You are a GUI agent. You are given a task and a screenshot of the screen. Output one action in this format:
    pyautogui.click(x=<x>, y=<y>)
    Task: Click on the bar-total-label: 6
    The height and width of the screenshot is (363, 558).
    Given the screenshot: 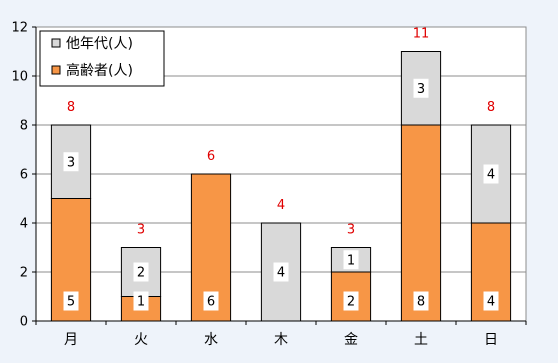 What is the action you would take?
    pyautogui.click(x=211, y=156)
    